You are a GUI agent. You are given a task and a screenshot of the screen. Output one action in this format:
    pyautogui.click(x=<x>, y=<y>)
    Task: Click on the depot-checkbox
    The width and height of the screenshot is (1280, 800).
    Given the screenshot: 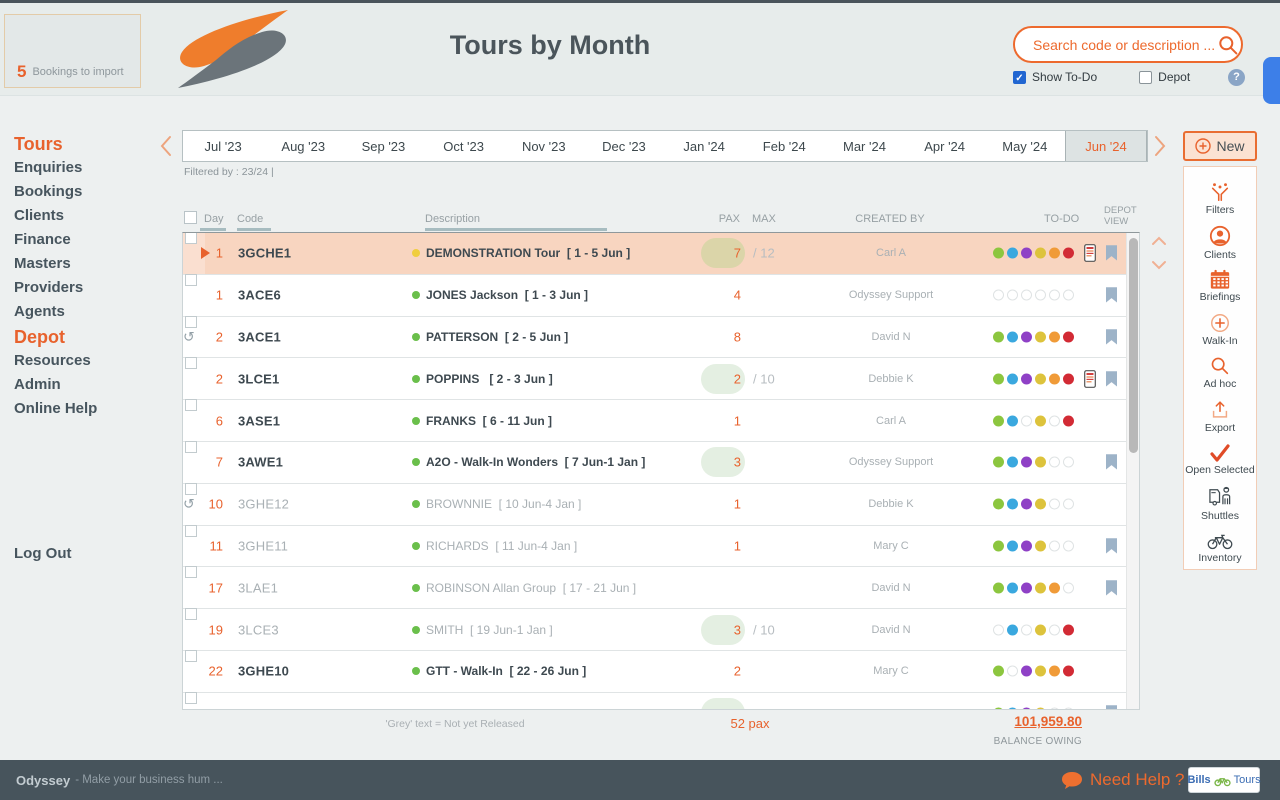 What is the action you would take?
    pyautogui.click(x=1146, y=77)
    